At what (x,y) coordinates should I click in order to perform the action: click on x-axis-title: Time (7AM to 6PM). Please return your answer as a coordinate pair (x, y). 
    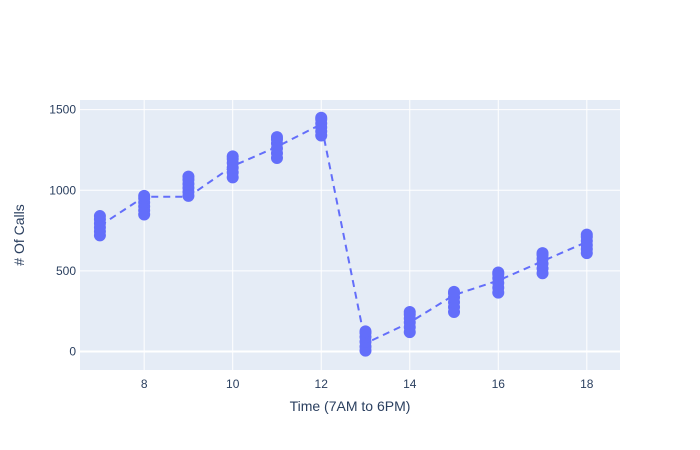
    Looking at the image, I should click on (350, 406).